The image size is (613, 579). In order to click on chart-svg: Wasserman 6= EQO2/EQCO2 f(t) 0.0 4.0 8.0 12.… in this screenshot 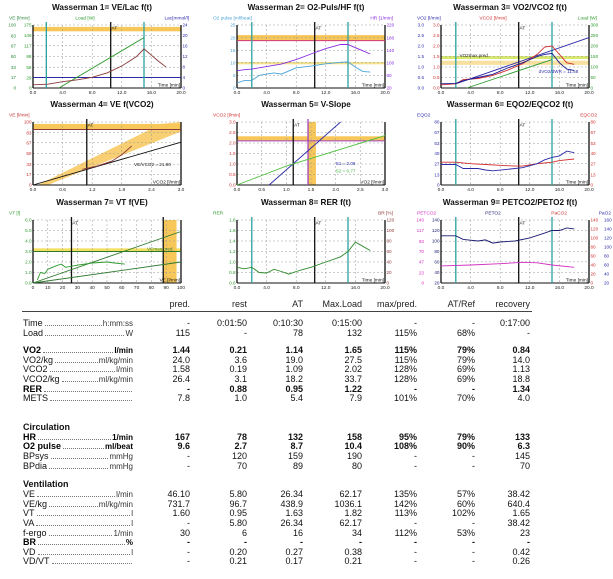, I will do `click(507, 146)`.